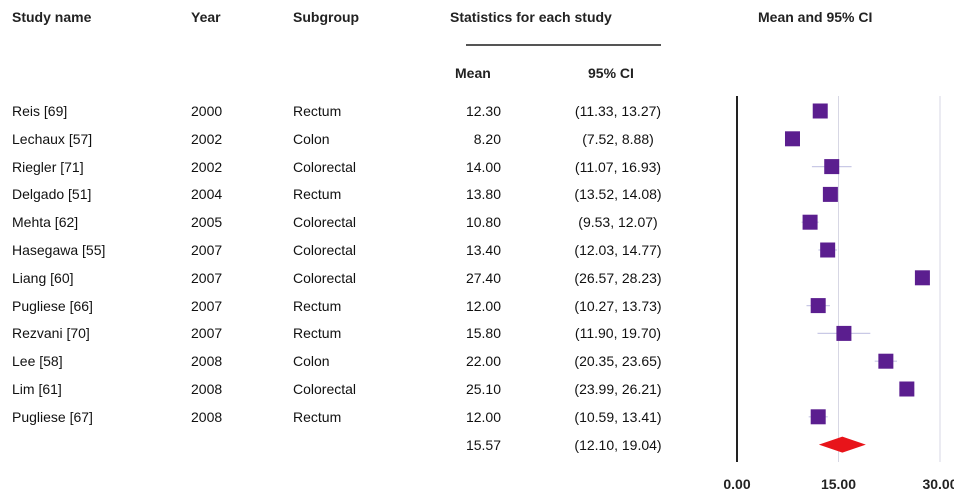 This screenshot has width=954, height=496. Describe the element at coordinates (483, 222) in the screenshot. I see `study-mean: 10.80` at that location.